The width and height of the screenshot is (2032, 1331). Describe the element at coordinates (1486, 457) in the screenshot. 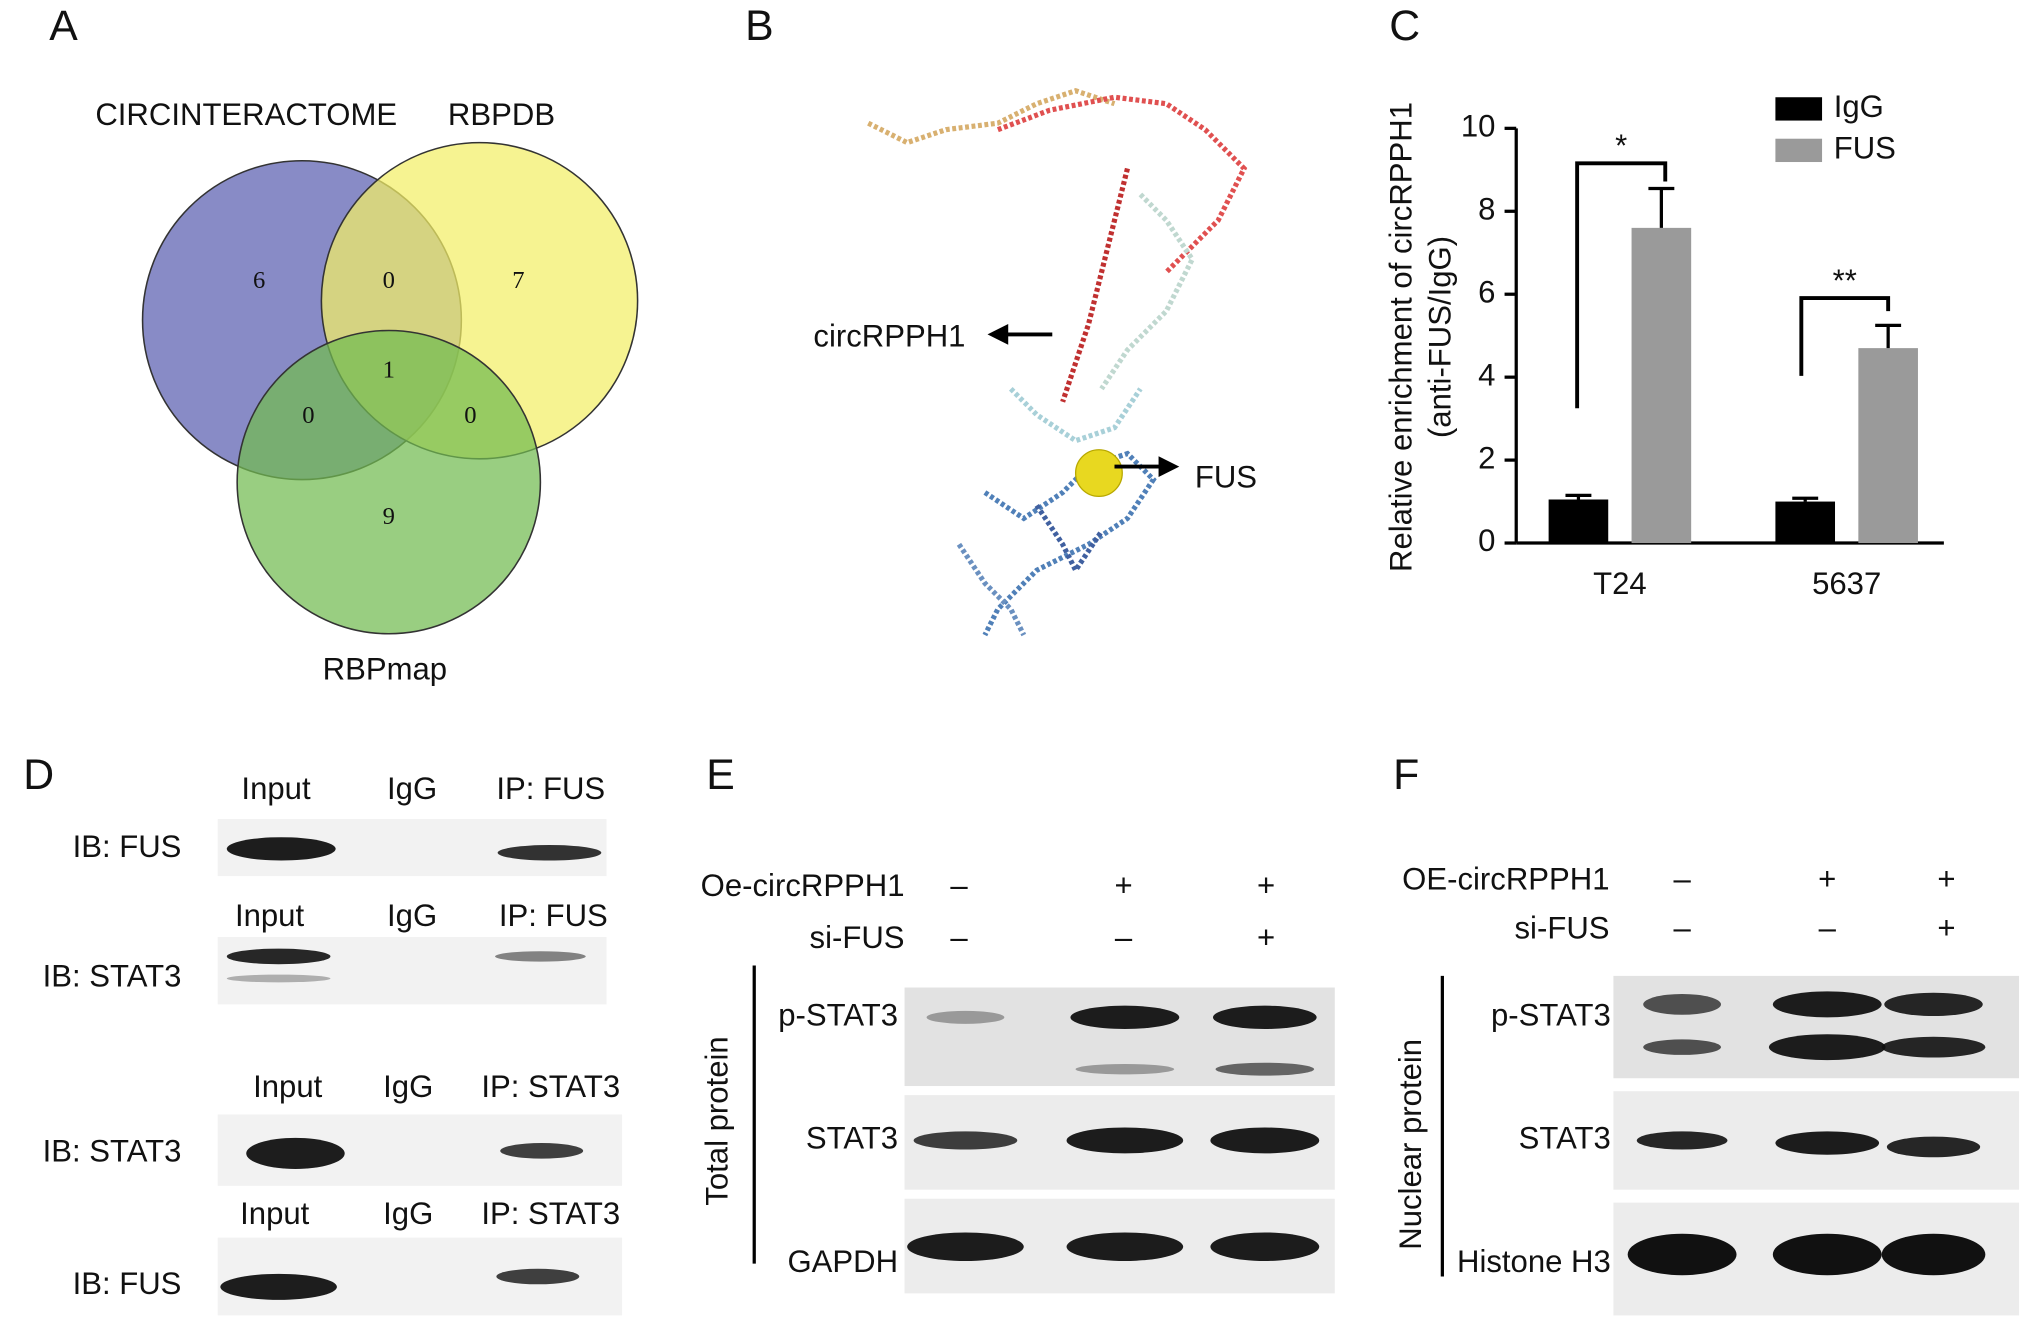

I see `y-tick-label: 2` at that location.